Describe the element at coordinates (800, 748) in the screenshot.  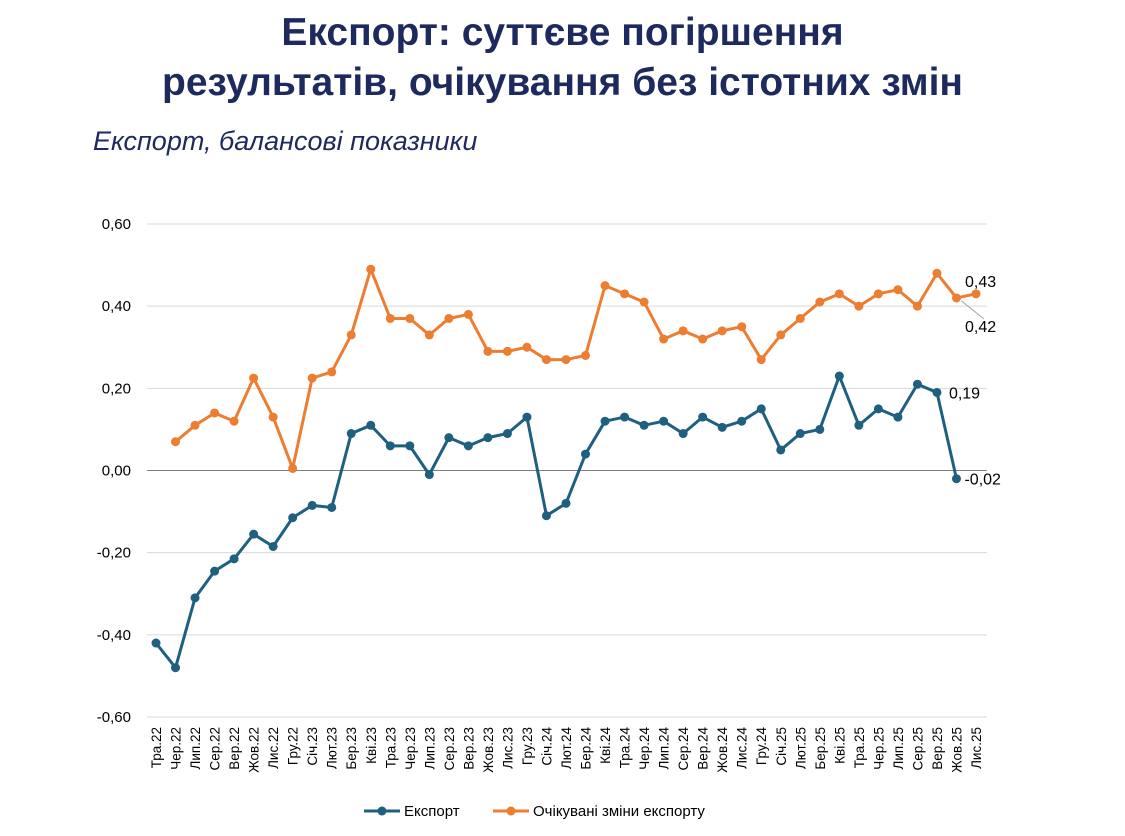
I see `x-tick-label: Лют.25` at that location.